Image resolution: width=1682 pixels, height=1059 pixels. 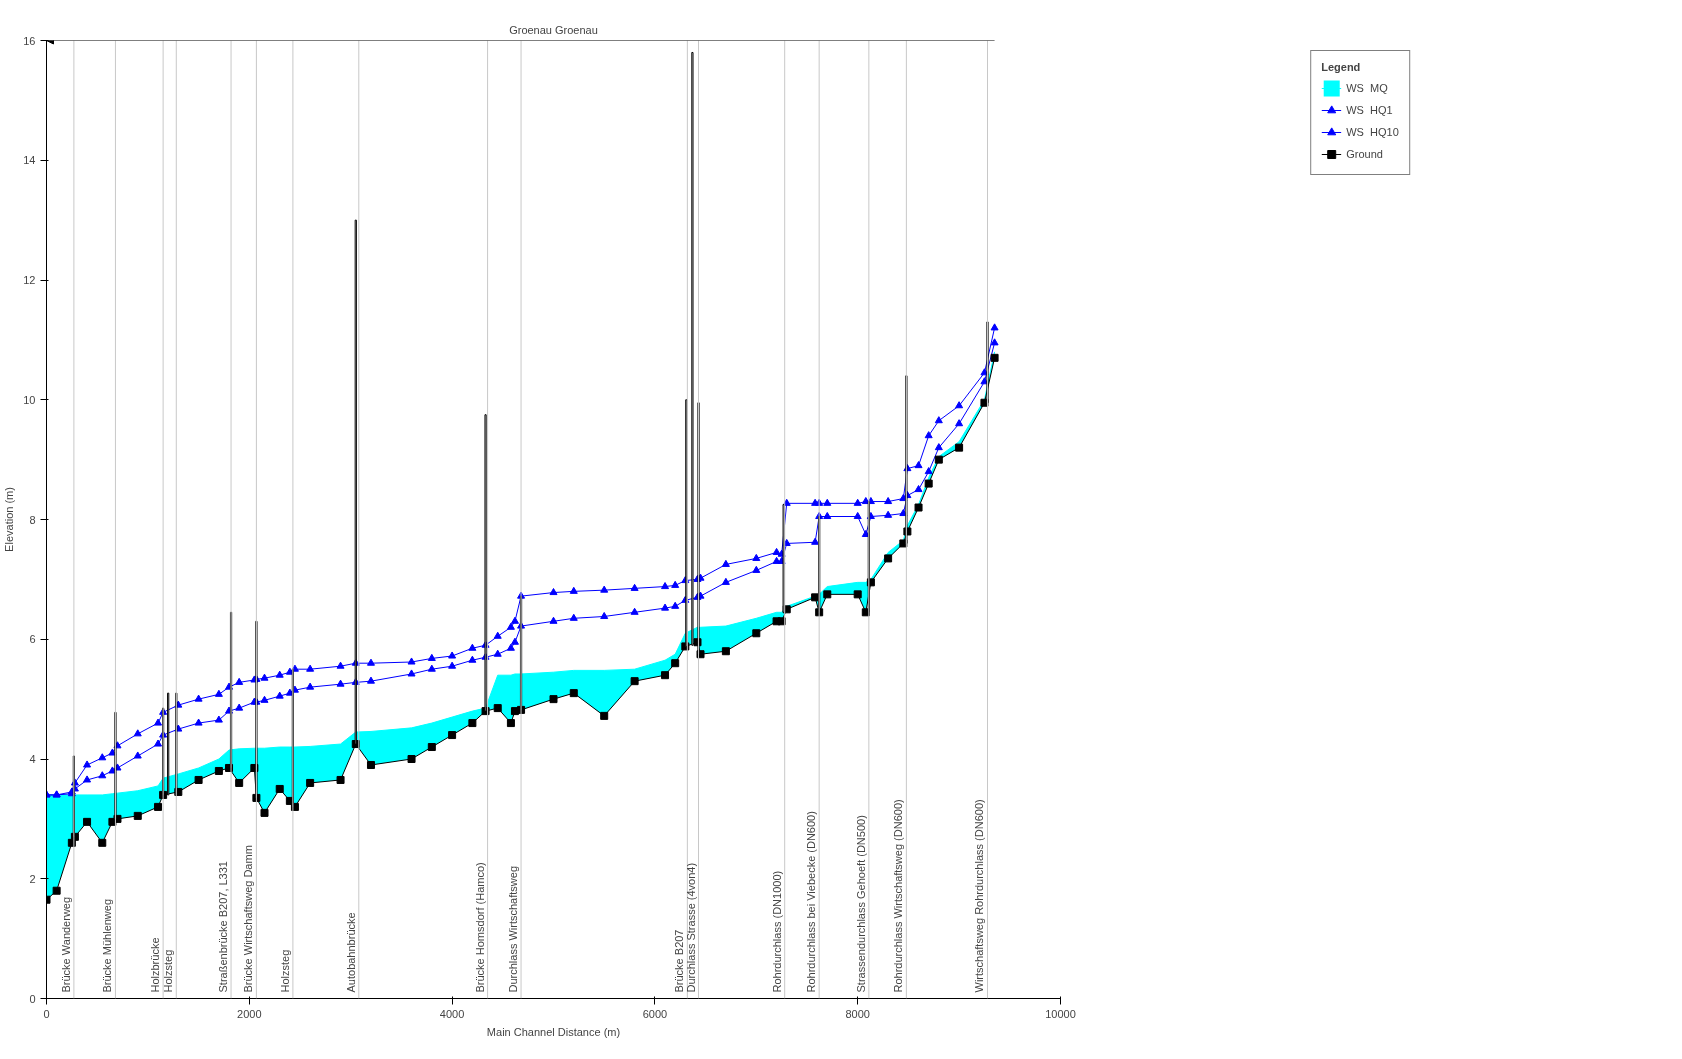 I want to click on ref-line-label: Wirtschaftsweg Rohrdurchlass (DN600), so click(x=979, y=896).